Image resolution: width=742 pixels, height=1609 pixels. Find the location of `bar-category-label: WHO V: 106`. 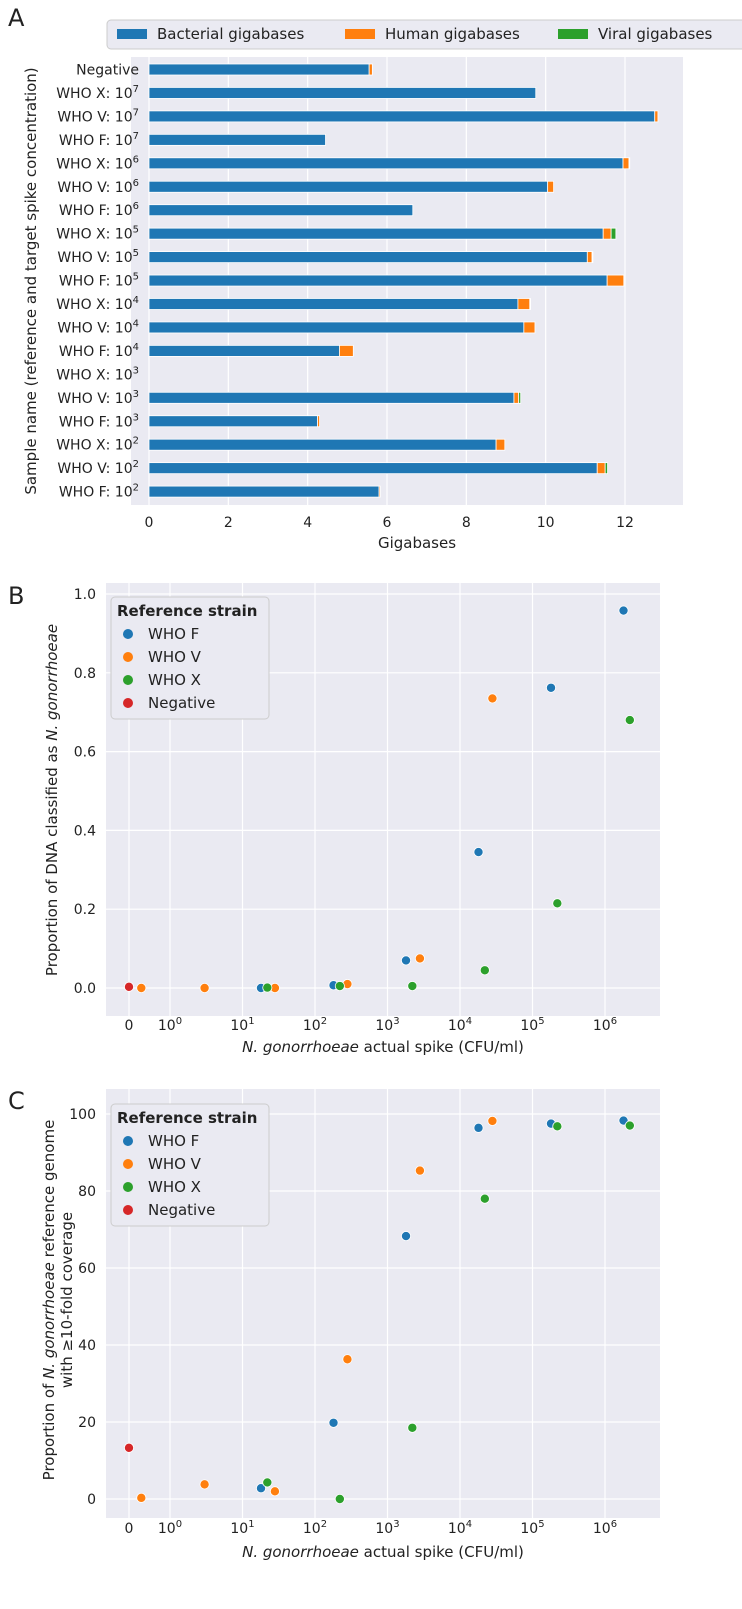

bar-category-label: WHO V: 106 is located at coordinates (98, 187).